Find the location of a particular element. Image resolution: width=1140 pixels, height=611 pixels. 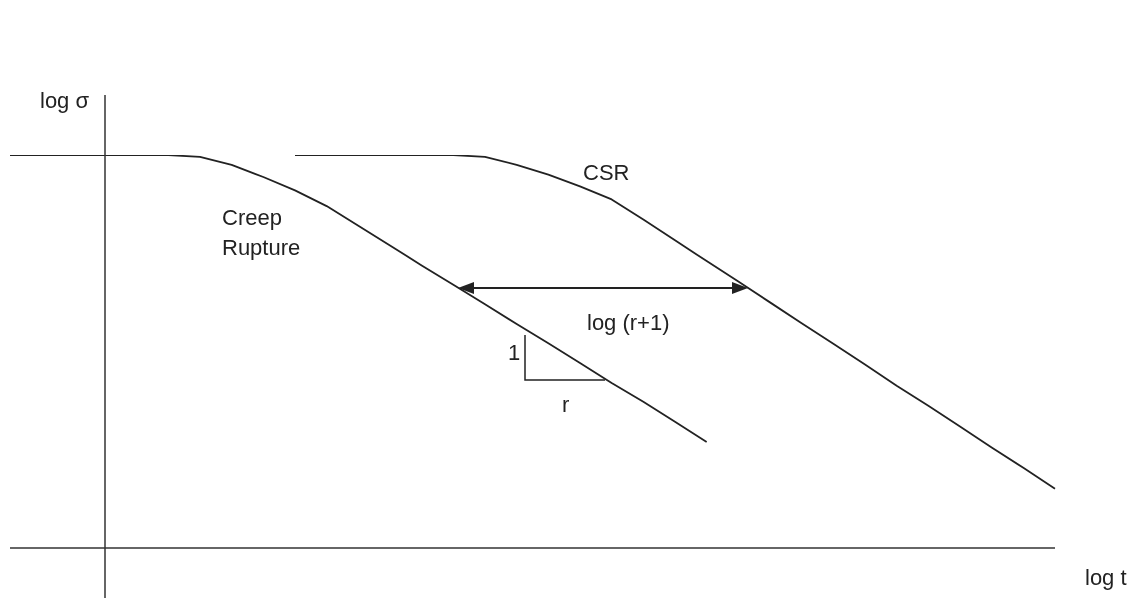

x-axis-title: log t is located at coordinates (1106, 577).